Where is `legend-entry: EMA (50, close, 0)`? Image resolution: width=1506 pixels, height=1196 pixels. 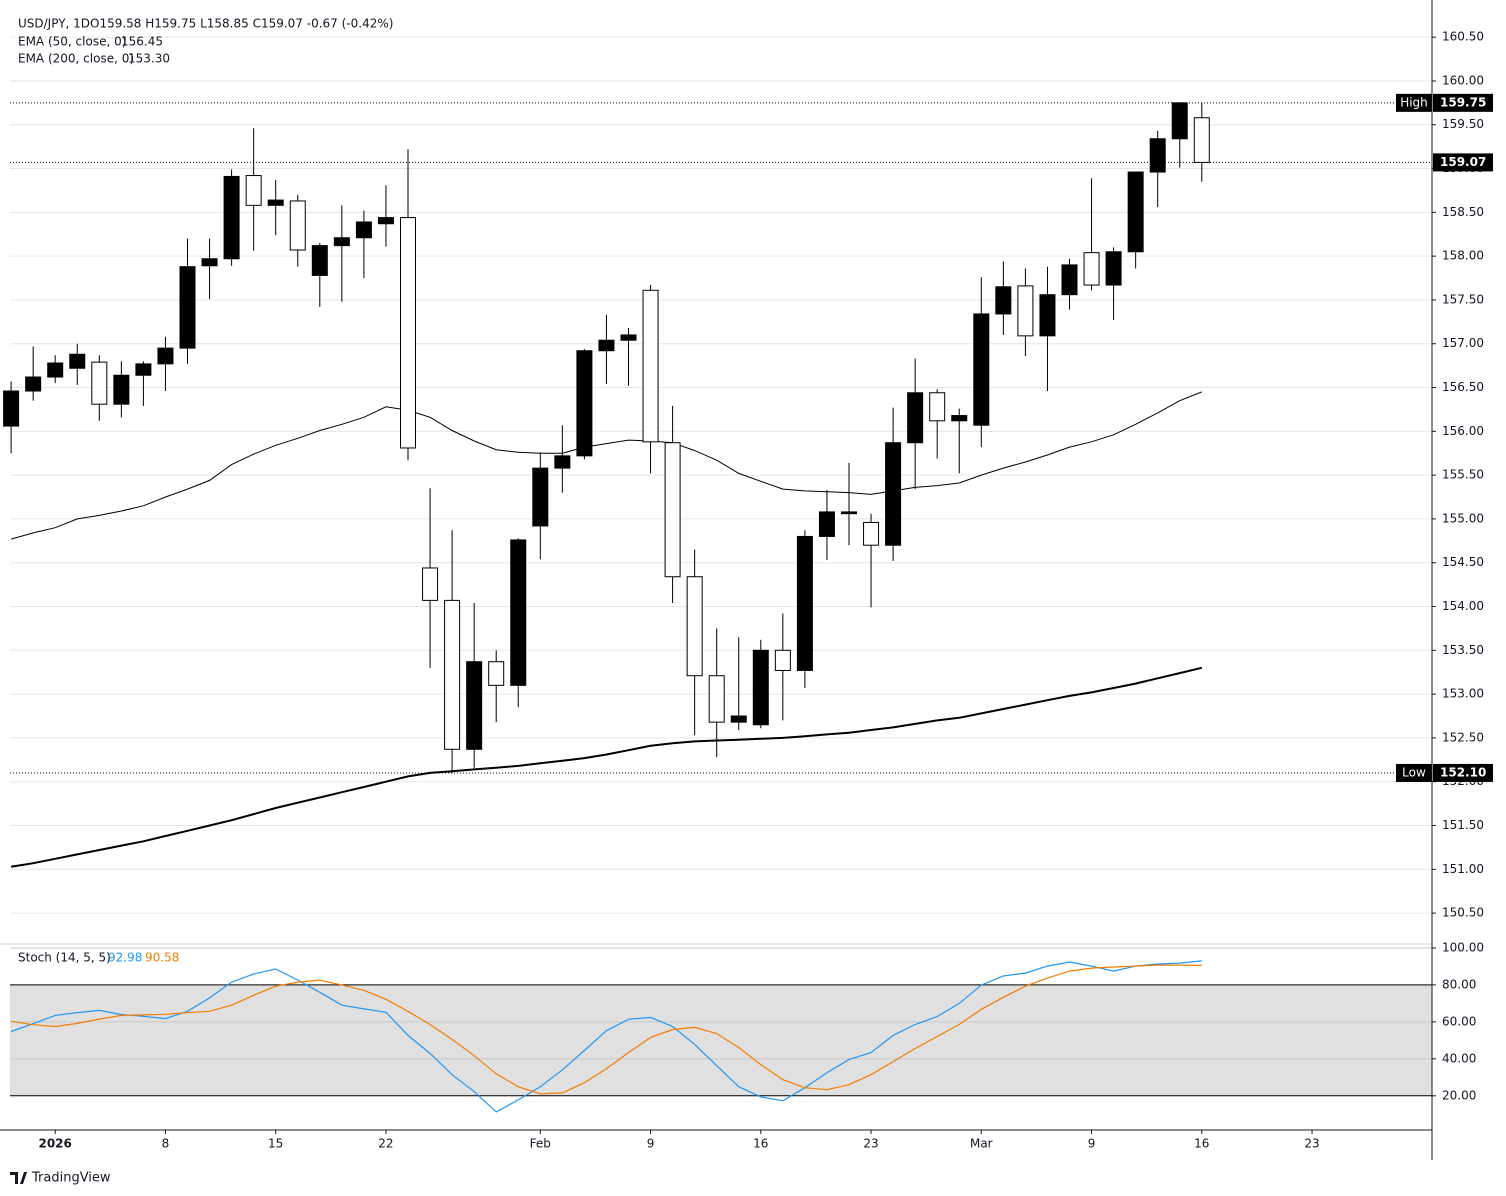 legend-entry: EMA (50, close, 0) is located at coordinates (72, 42).